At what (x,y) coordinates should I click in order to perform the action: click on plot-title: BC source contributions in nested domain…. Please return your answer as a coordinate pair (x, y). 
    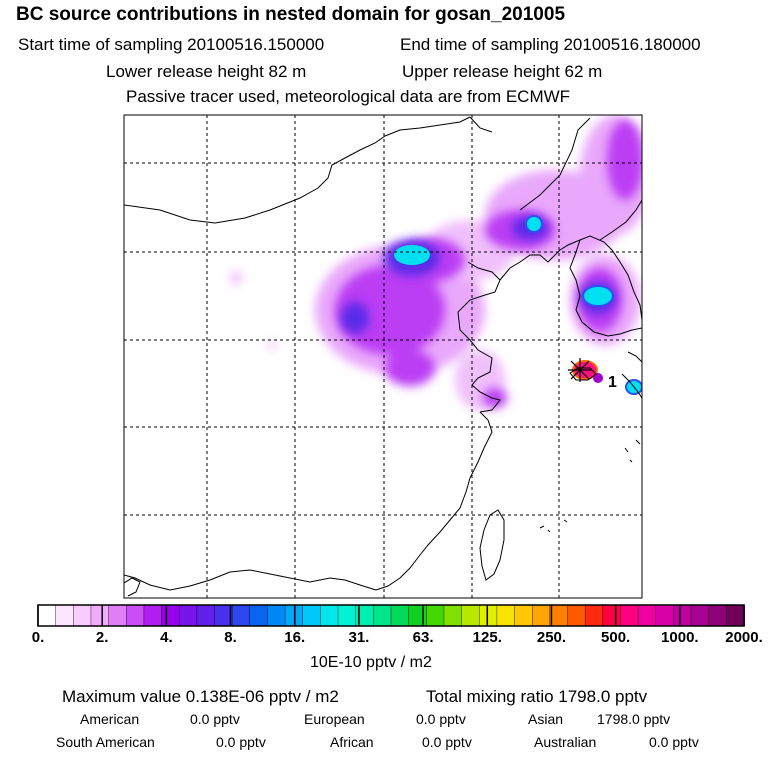
    Looking at the image, I should click on (291, 14).